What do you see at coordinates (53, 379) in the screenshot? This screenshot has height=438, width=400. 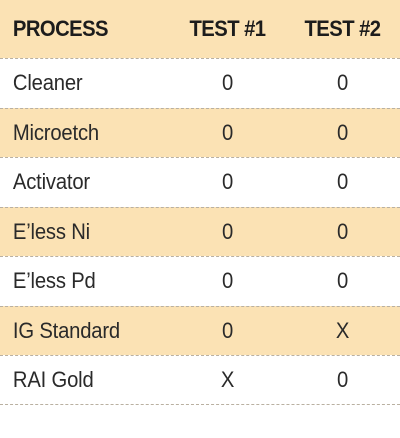 I see `process-cell: RAI Gold` at bounding box center [53, 379].